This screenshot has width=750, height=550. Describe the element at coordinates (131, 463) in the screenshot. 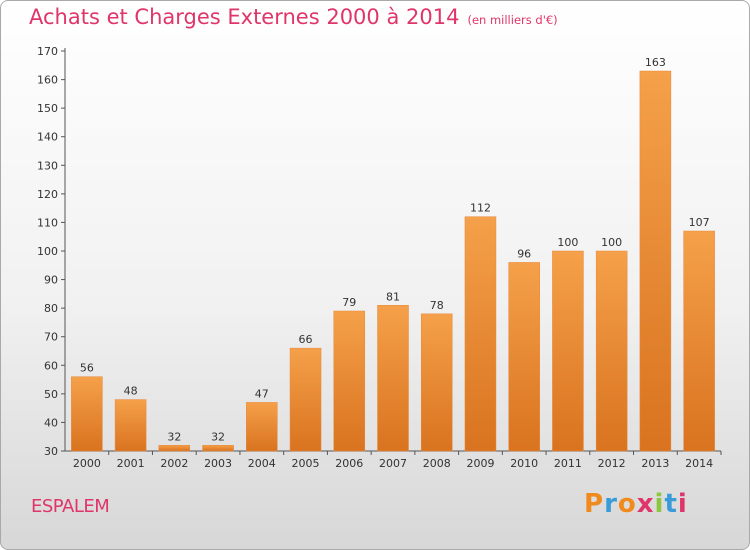

I see `x-tick-label-2001: 2001` at that location.